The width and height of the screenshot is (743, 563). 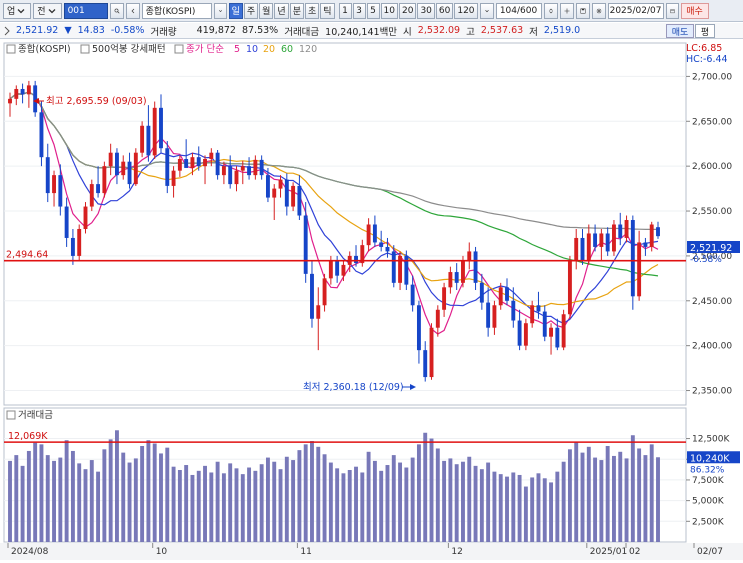 What do you see at coordinates (85, 10) in the screenshot?
I see `code-input: 001` at bounding box center [85, 10].